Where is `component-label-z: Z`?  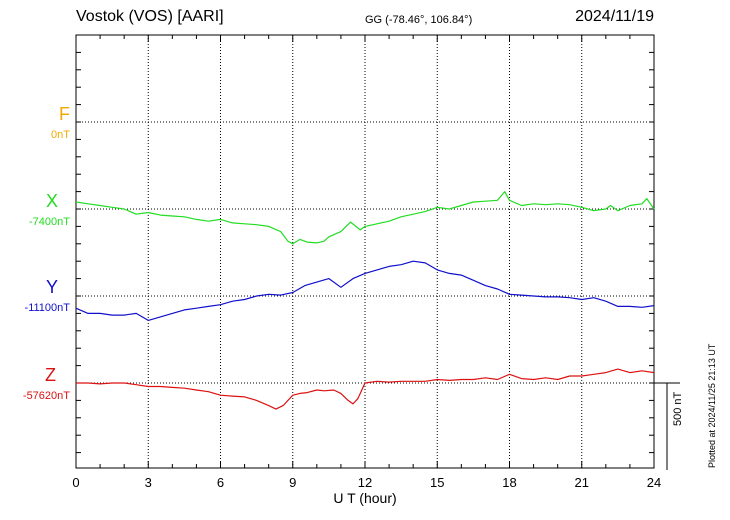 component-label-z: Z is located at coordinates (50, 375).